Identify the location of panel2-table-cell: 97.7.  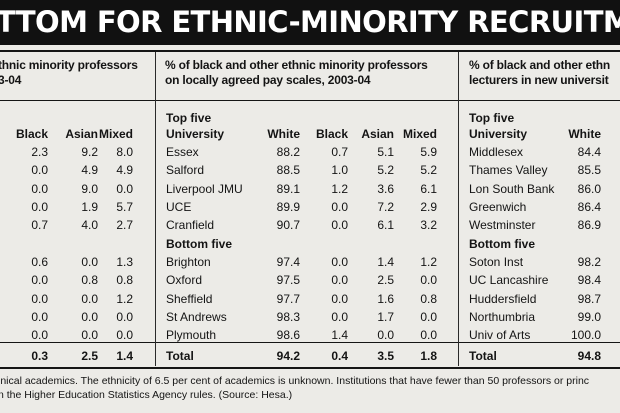
(288, 298).